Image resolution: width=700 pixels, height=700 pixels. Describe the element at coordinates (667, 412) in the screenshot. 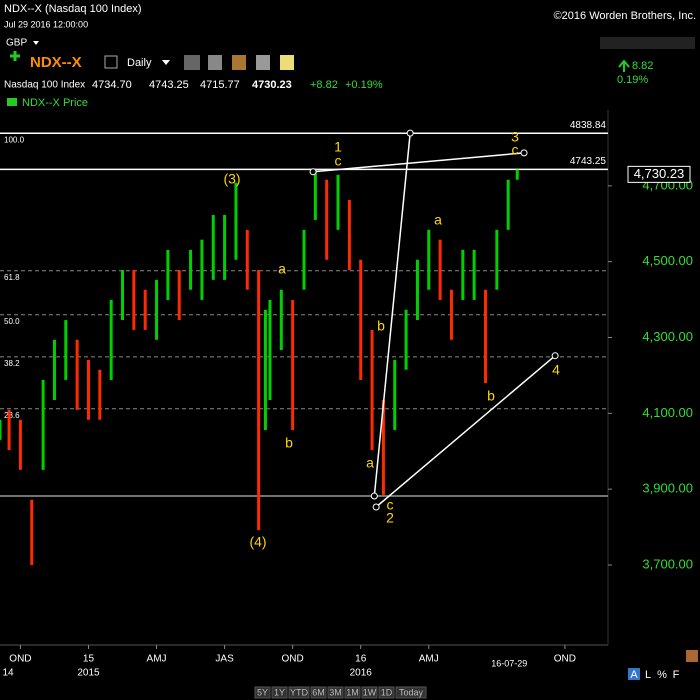

I see `y-tick-label: 4,100.00` at that location.